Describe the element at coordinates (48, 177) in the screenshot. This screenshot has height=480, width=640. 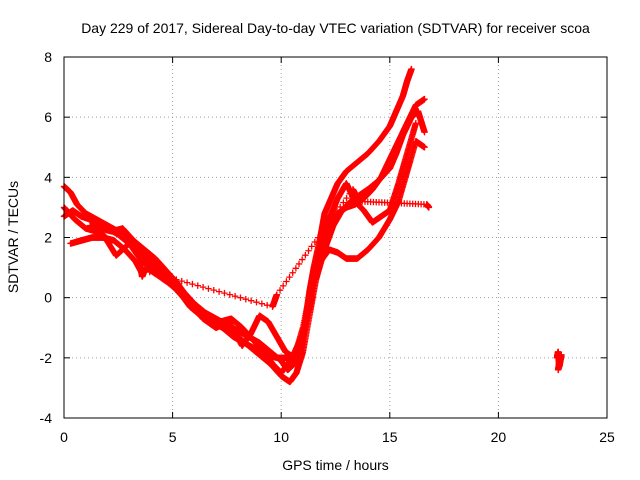
I see `y-tick-label: 4` at that location.